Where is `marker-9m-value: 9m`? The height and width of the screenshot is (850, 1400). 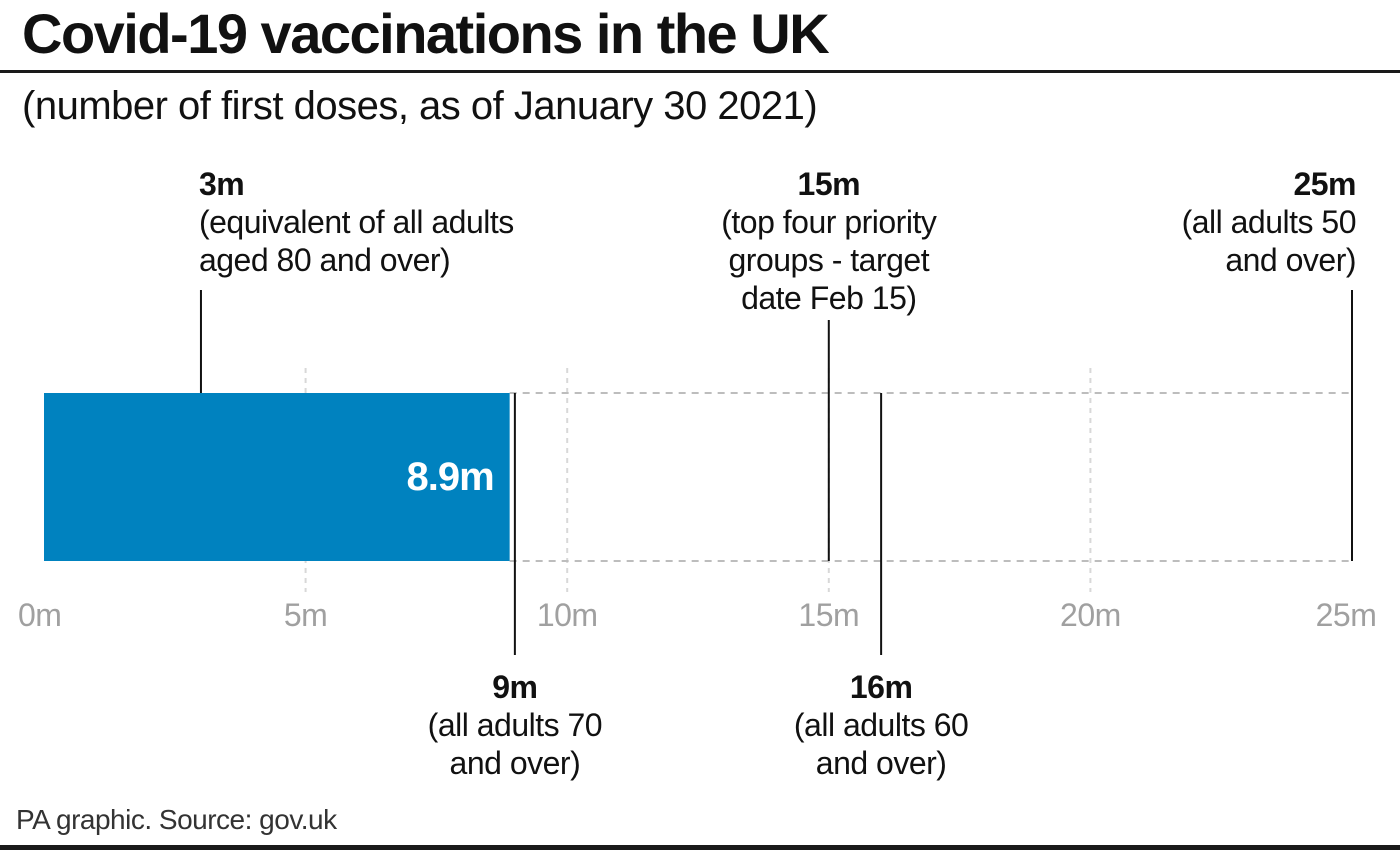
marker-9m-value: 9m is located at coordinates (514, 687).